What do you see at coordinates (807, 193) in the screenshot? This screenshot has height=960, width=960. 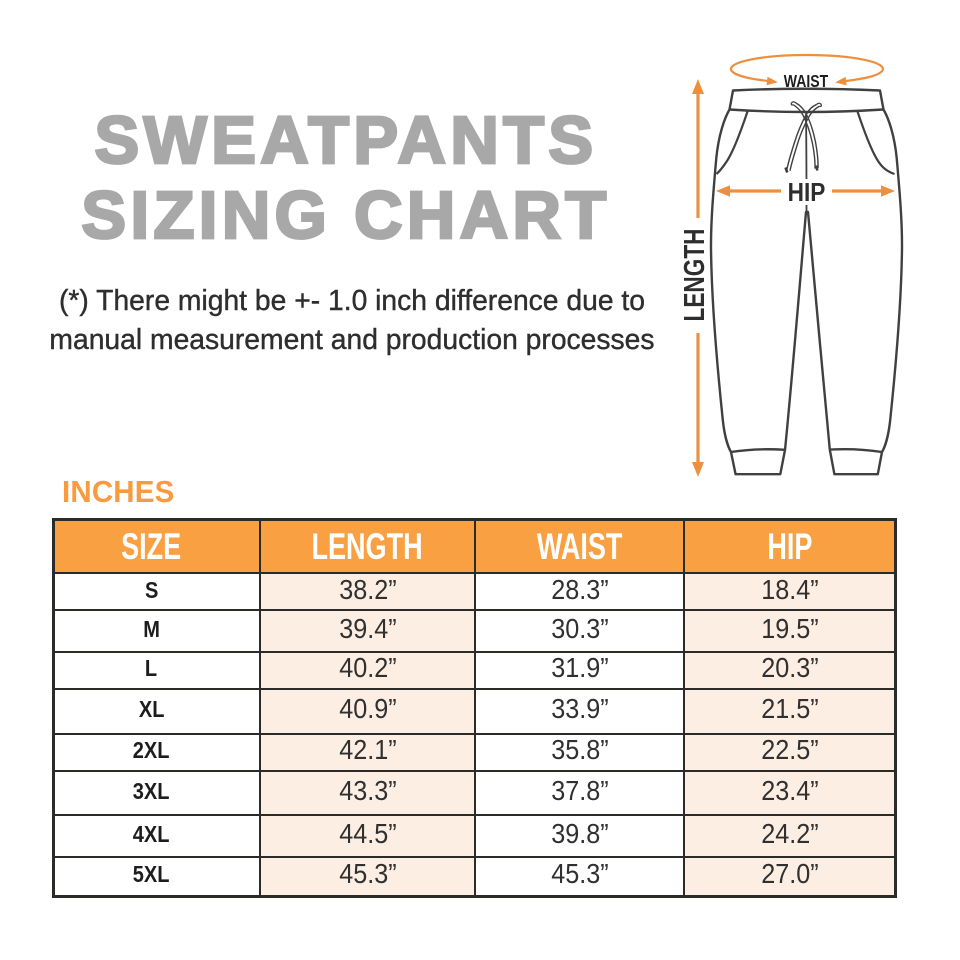 I see `svg-text: HIP` at bounding box center [807, 193].